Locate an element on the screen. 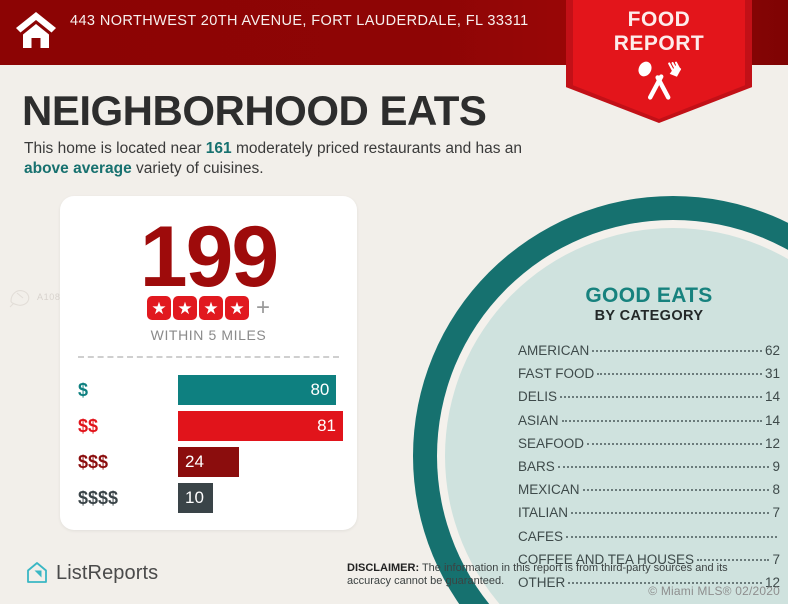 This screenshot has height=604, width=788. subtitle-restaurant-count: 161 is located at coordinates (218, 148).